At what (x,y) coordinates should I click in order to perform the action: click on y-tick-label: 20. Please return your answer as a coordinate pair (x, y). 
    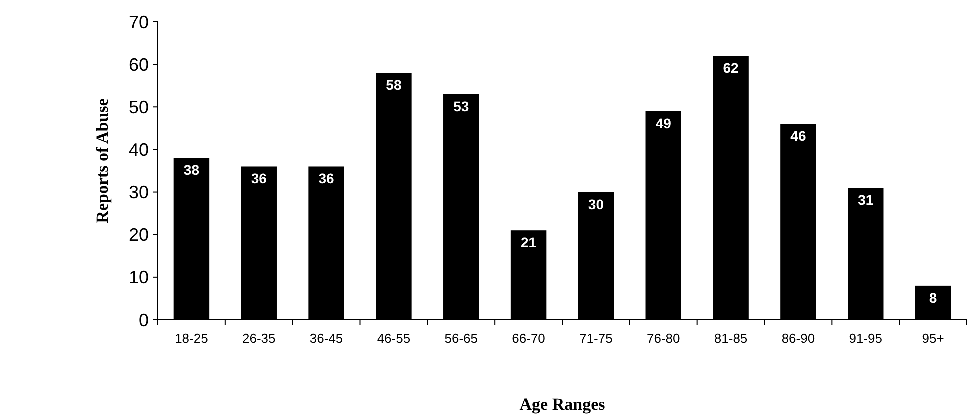
    Looking at the image, I should click on (138, 235).